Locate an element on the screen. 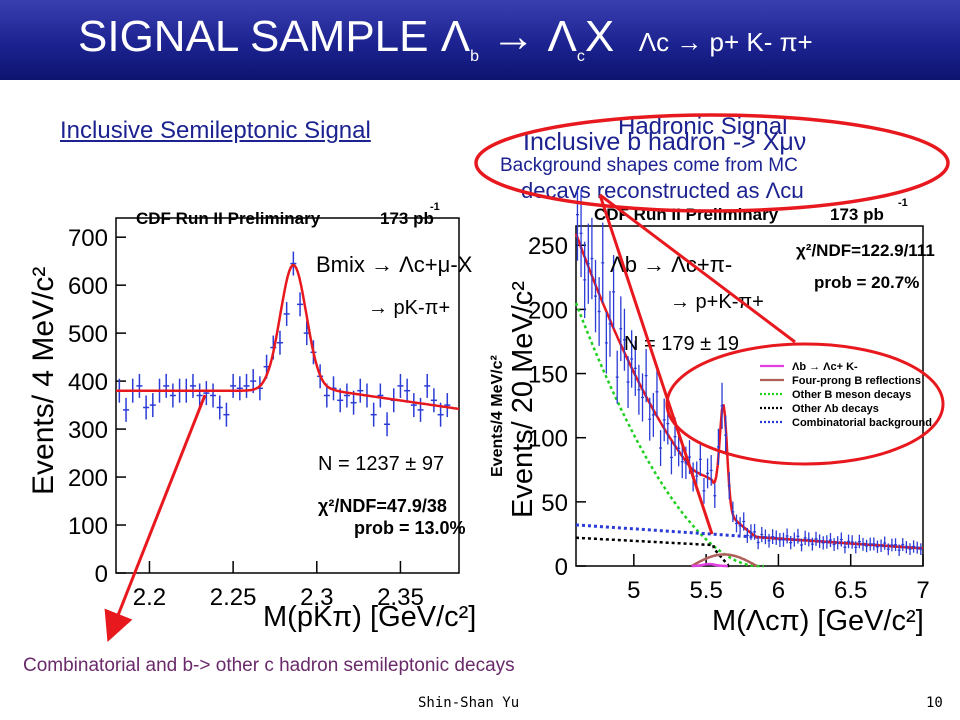 Image resolution: width=960 pixels, height=720 pixels. right-ytick-label: 50 is located at coordinates (554, 503).